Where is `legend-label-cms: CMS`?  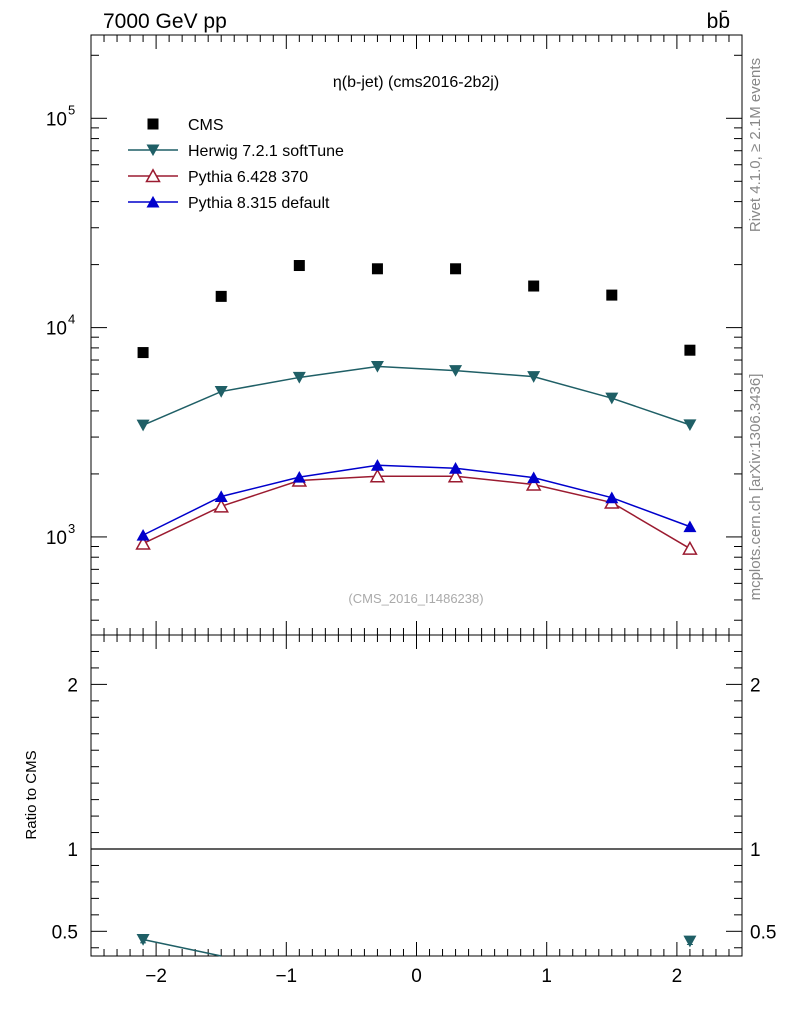
legend-label-cms: CMS is located at coordinates (206, 125).